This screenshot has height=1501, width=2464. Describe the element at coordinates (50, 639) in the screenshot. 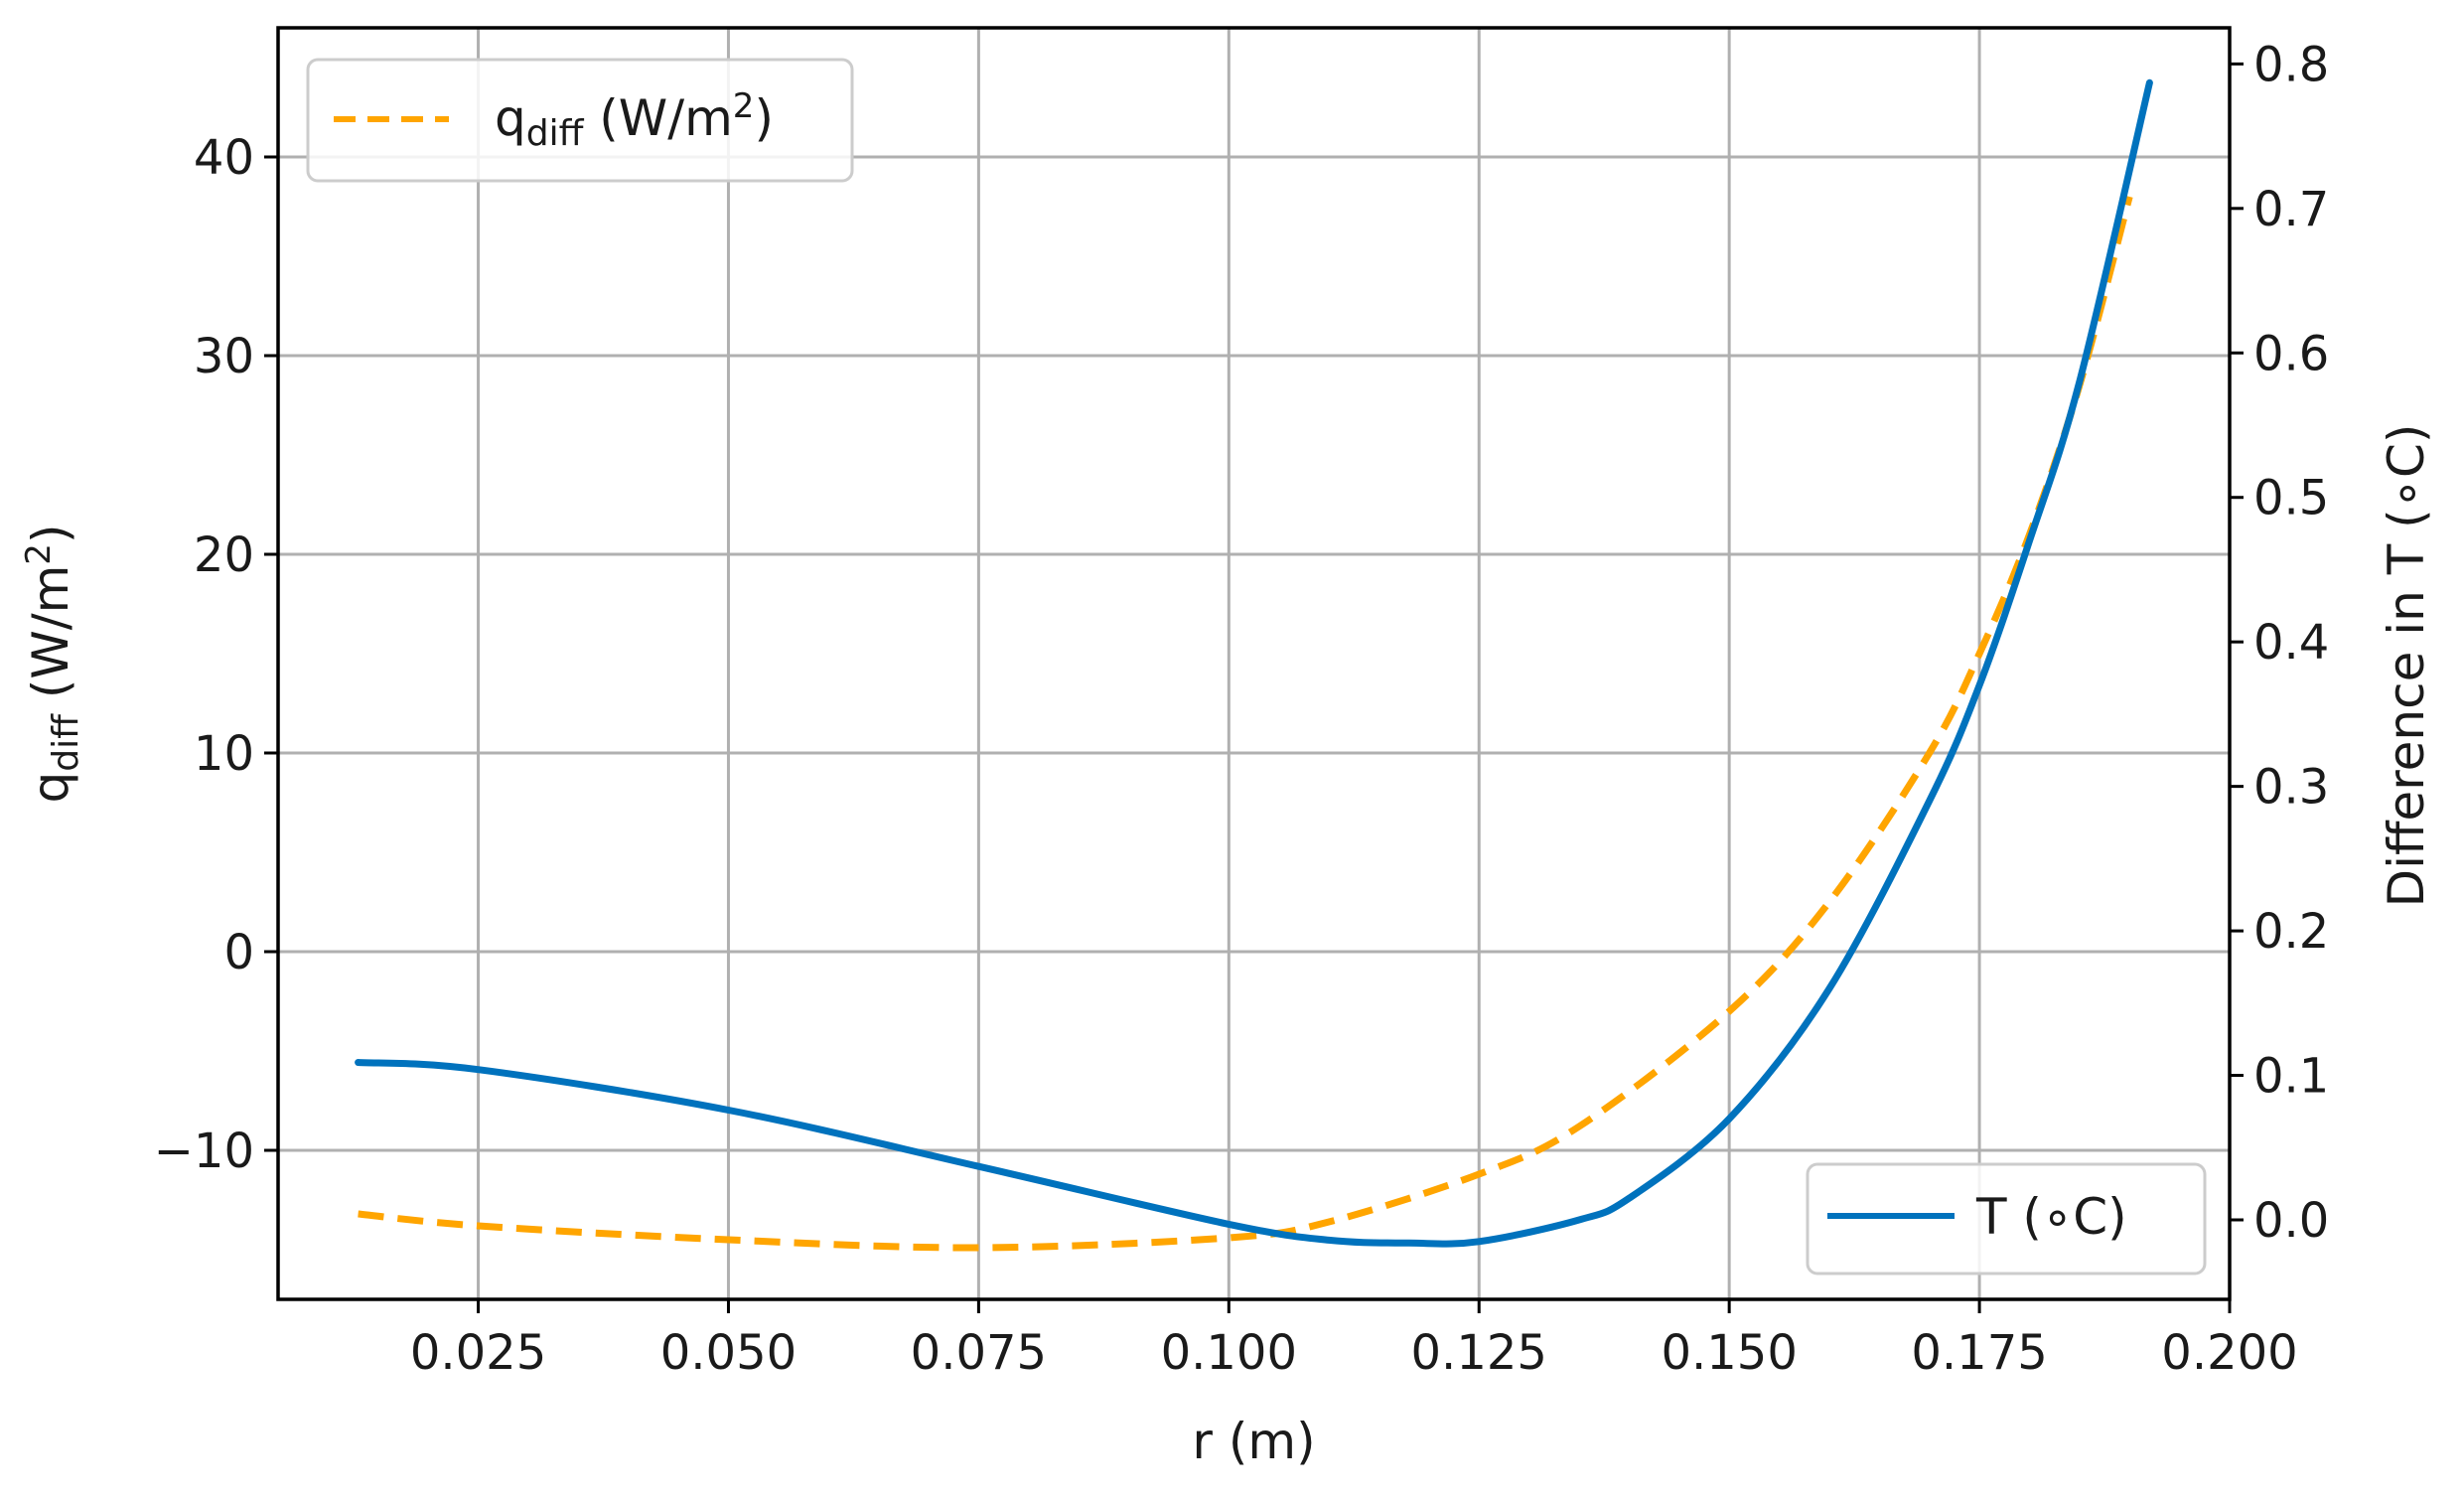

I see `y-left-label-rest: (W/m` at that location.